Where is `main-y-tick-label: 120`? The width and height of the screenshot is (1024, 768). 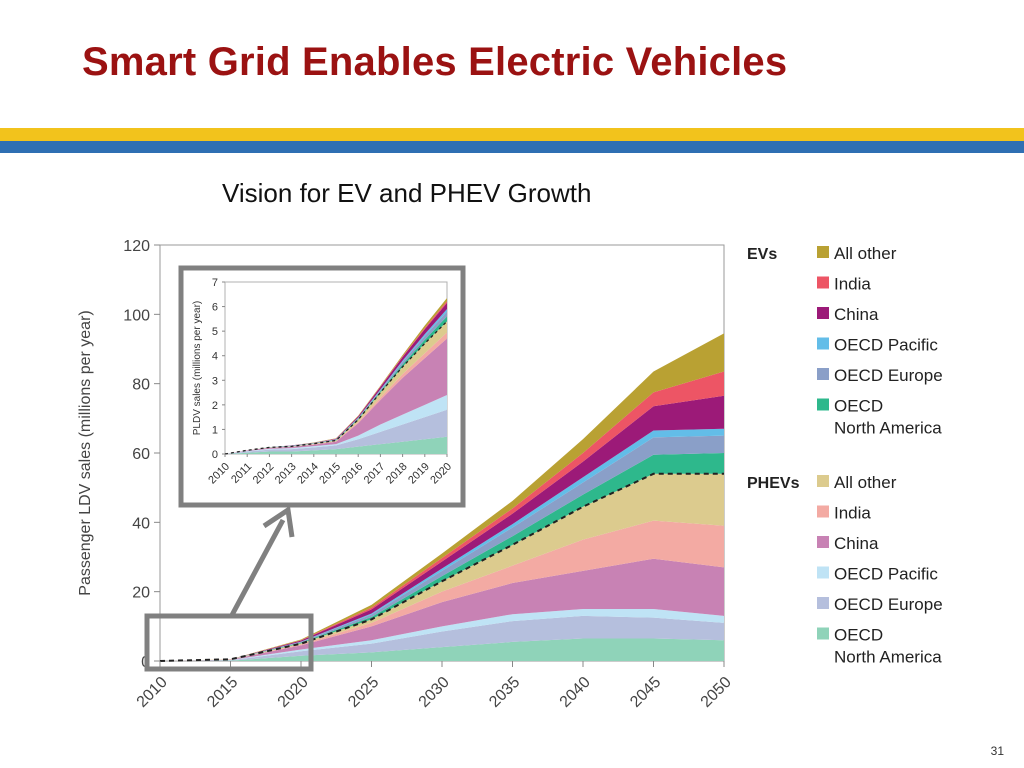
main-y-tick-label: 120 is located at coordinates (136, 246).